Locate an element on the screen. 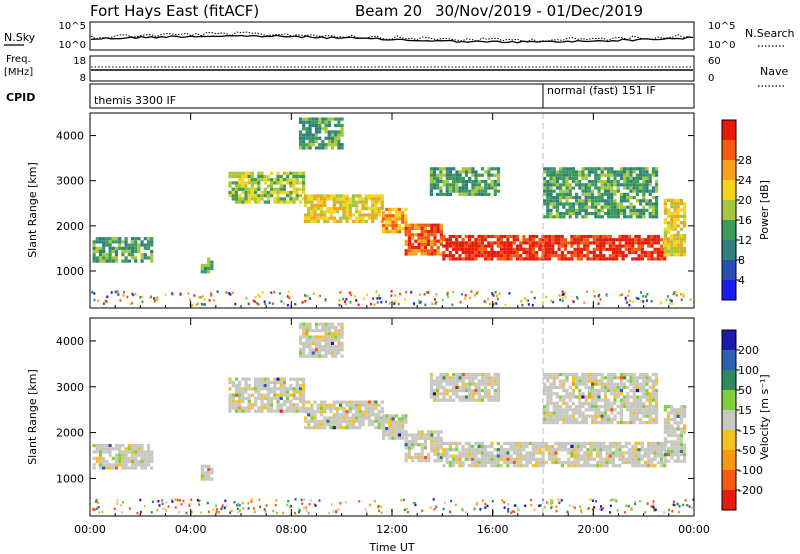 The height and width of the screenshot is (554, 800). colorbar-segment is located at coordinates (729, 250).